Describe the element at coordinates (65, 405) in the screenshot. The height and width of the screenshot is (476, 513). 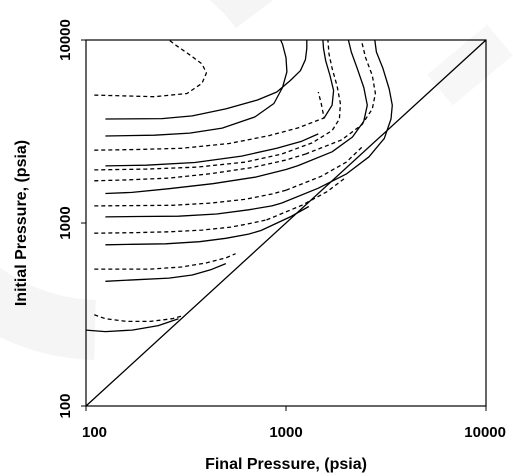
I see `y-tick-label: 100` at that location.